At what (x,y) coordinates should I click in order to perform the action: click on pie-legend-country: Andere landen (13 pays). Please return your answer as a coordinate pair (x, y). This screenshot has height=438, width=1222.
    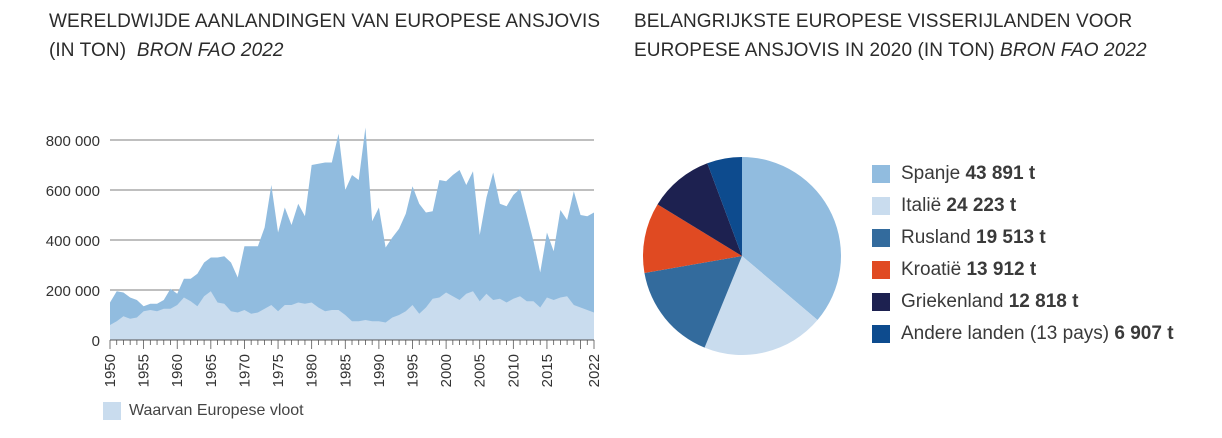
    Looking at the image, I should click on (1005, 333).